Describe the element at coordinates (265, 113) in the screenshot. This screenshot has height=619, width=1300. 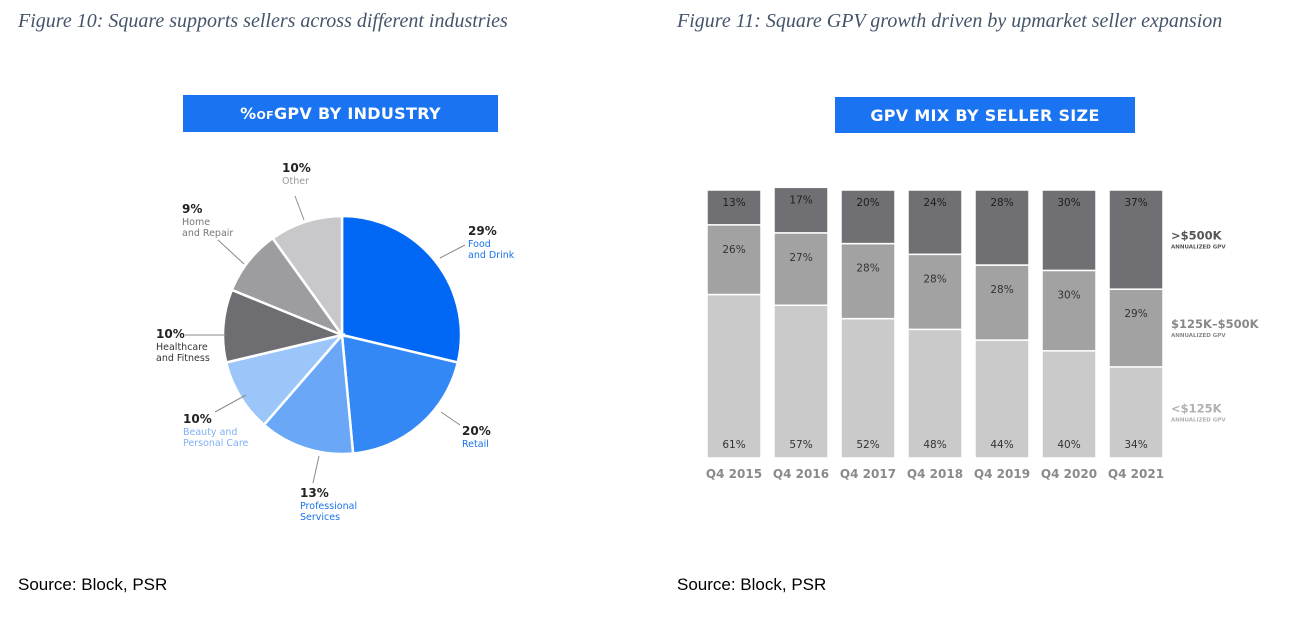
I see `pie-title-part2: of` at that location.